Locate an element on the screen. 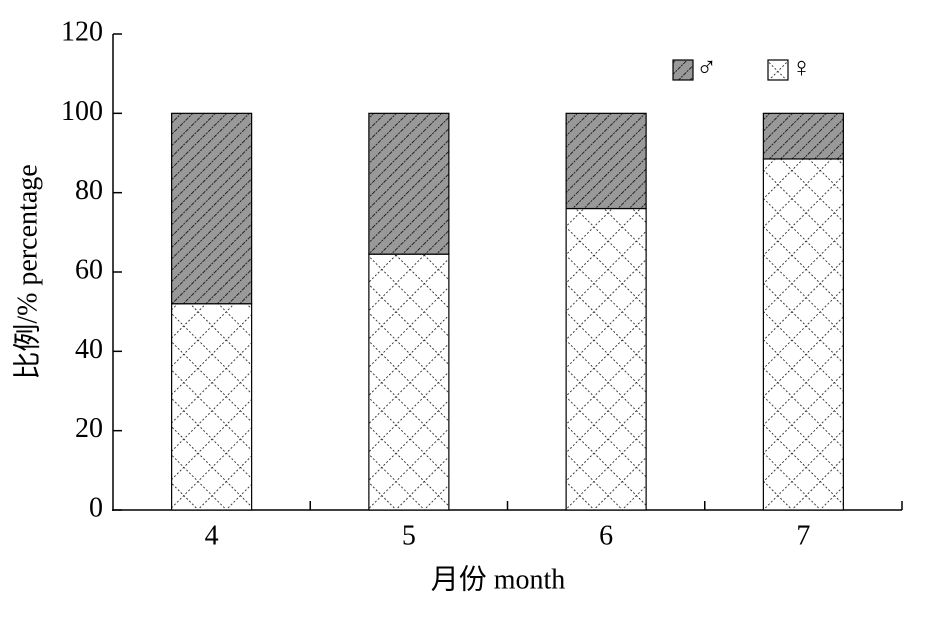  y-tick-label: 60 is located at coordinates (89, 269).